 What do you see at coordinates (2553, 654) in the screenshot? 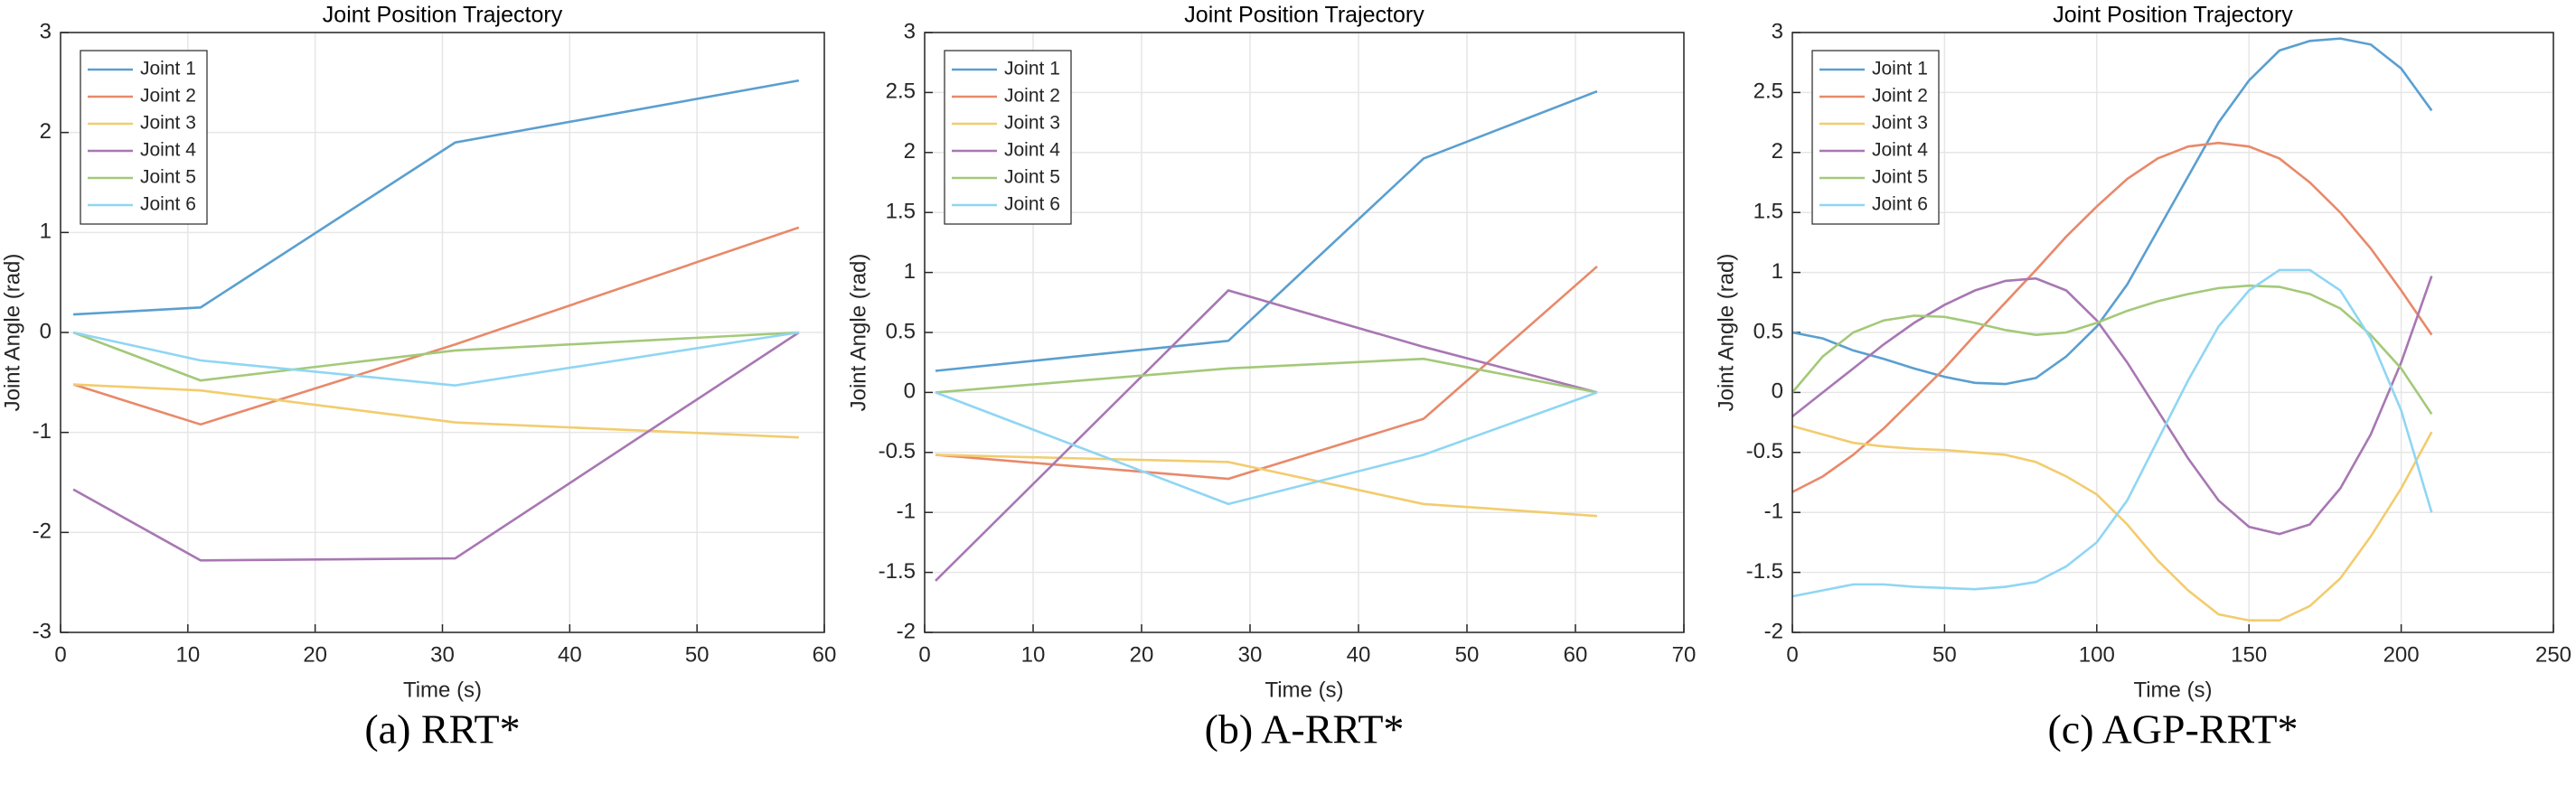
I see `x-tick-label: 250` at bounding box center [2553, 654].